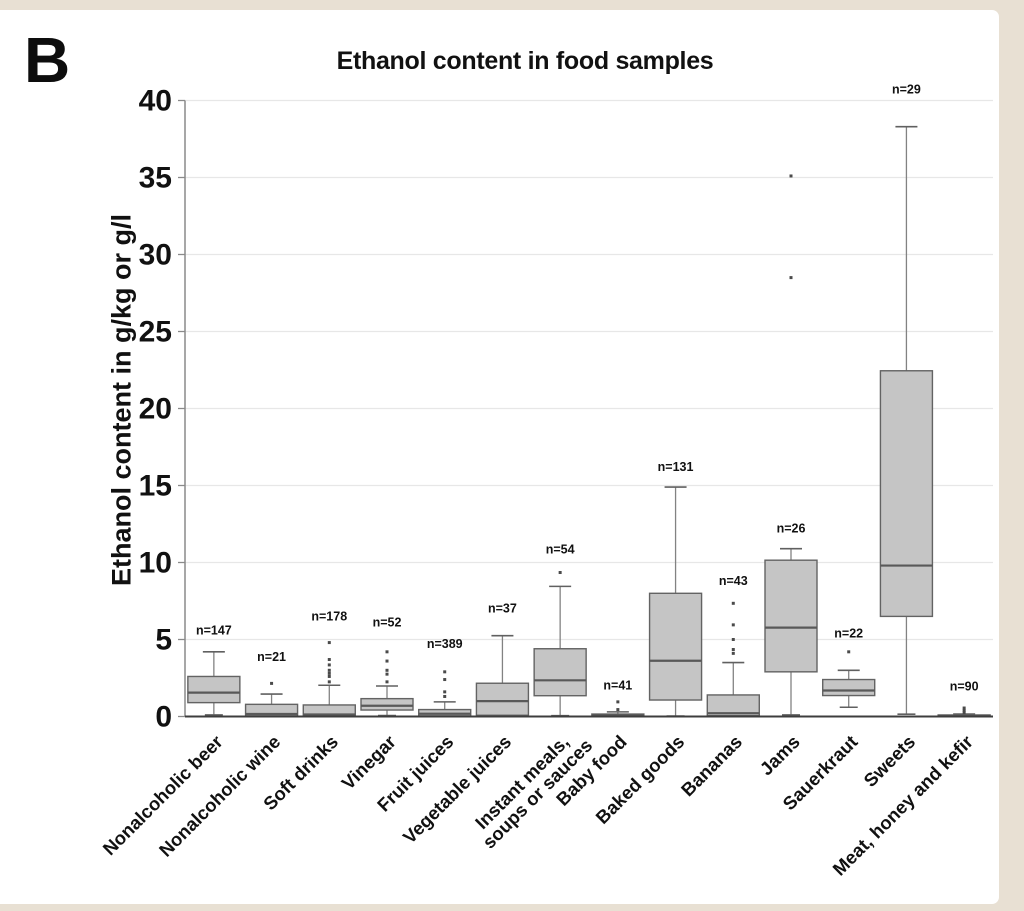 The width and height of the screenshot is (1024, 911). What do you see at coordinates (733, 581) in the screenshot?
I see `n-label-bananas: n=43` at bounding box center [733, 581].